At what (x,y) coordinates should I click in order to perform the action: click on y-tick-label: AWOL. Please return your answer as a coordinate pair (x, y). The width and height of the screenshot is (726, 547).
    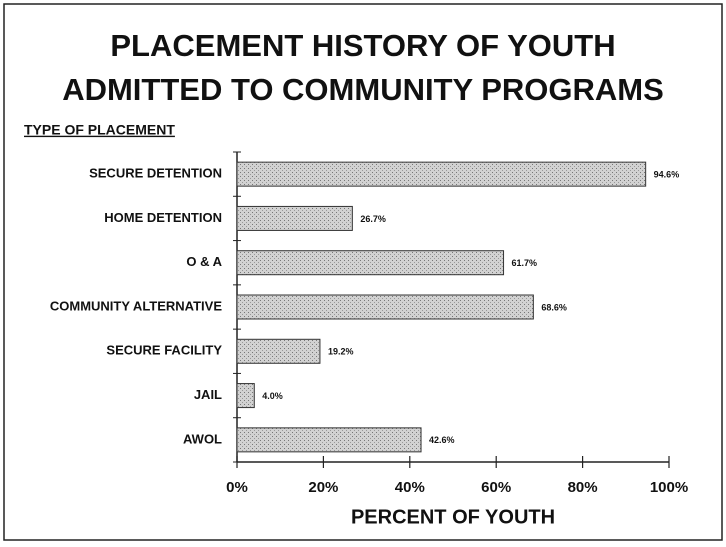
    Looking at the image, I should click on (202, 438).